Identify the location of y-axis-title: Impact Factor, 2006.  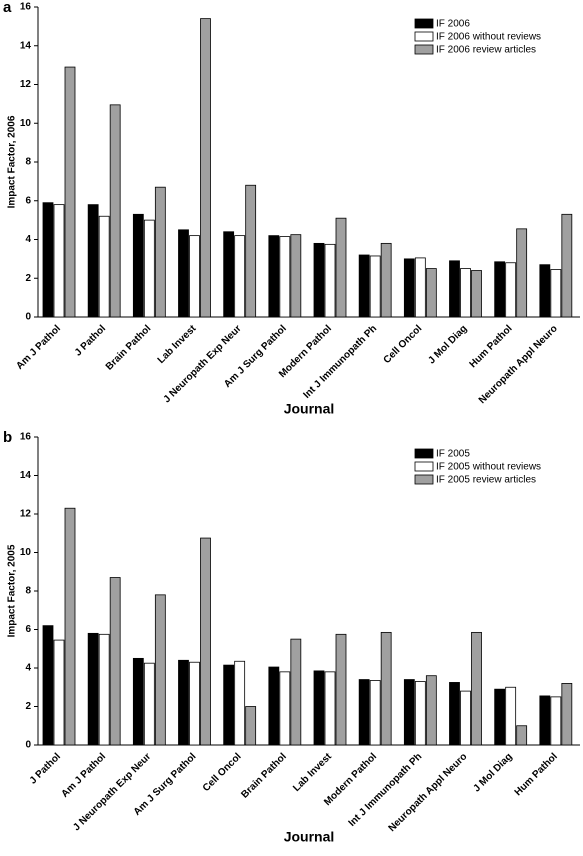
(12, 161).